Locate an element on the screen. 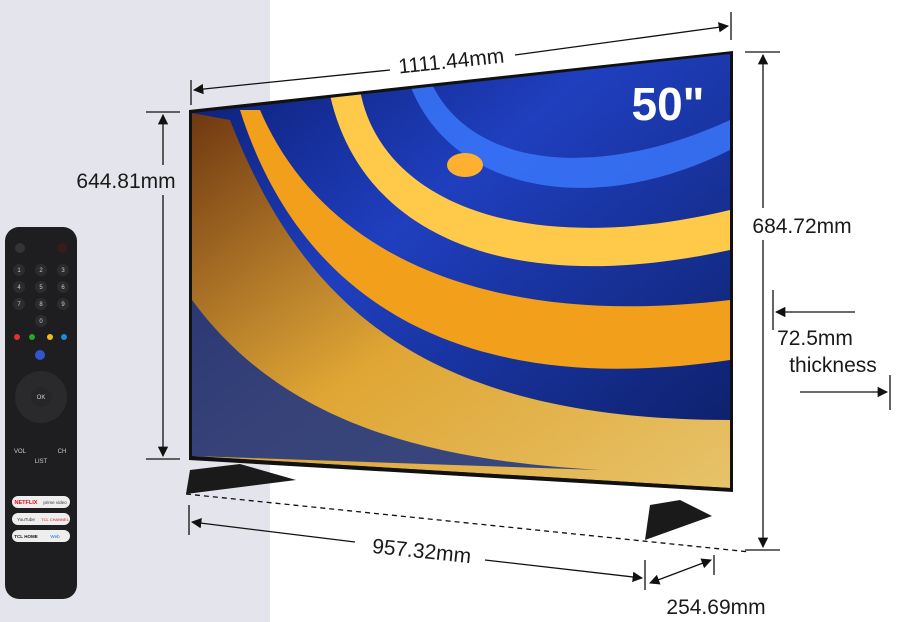 This screenshot has height=622, width=900. list-button: LIST is located at coordinates (41, 462).